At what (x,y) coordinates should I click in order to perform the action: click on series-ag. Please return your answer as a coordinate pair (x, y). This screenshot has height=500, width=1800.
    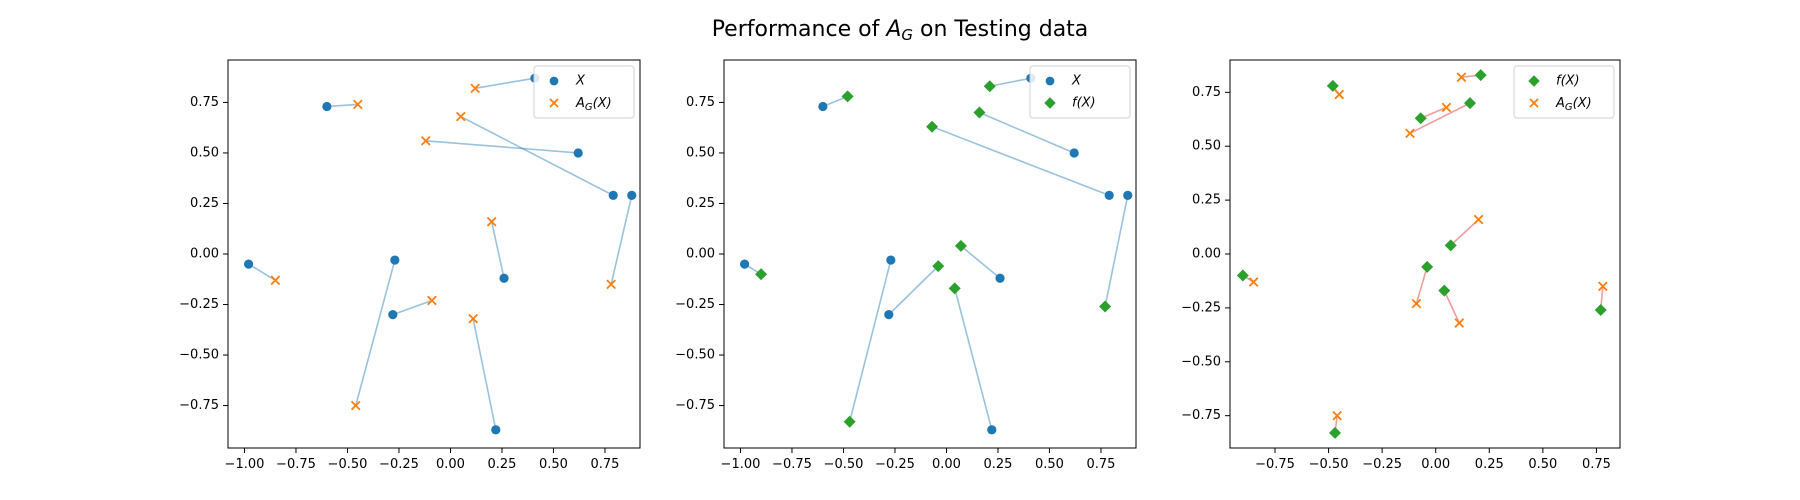
    Looking at the image, I should click on (1428, 246).